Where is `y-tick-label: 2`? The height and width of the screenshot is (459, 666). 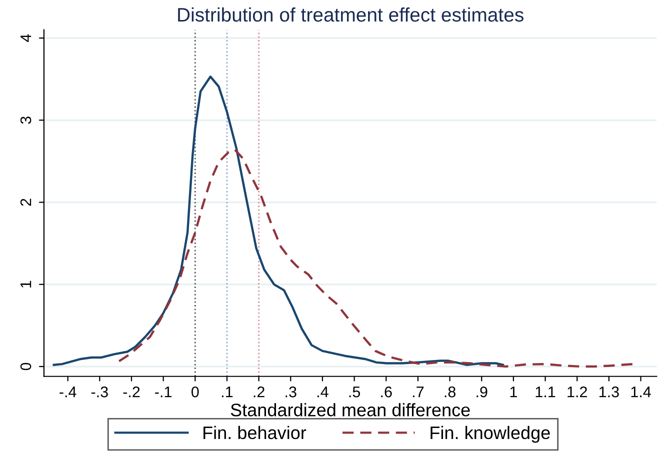 y-tick-label: 2 is located at coordinates (26, 202).